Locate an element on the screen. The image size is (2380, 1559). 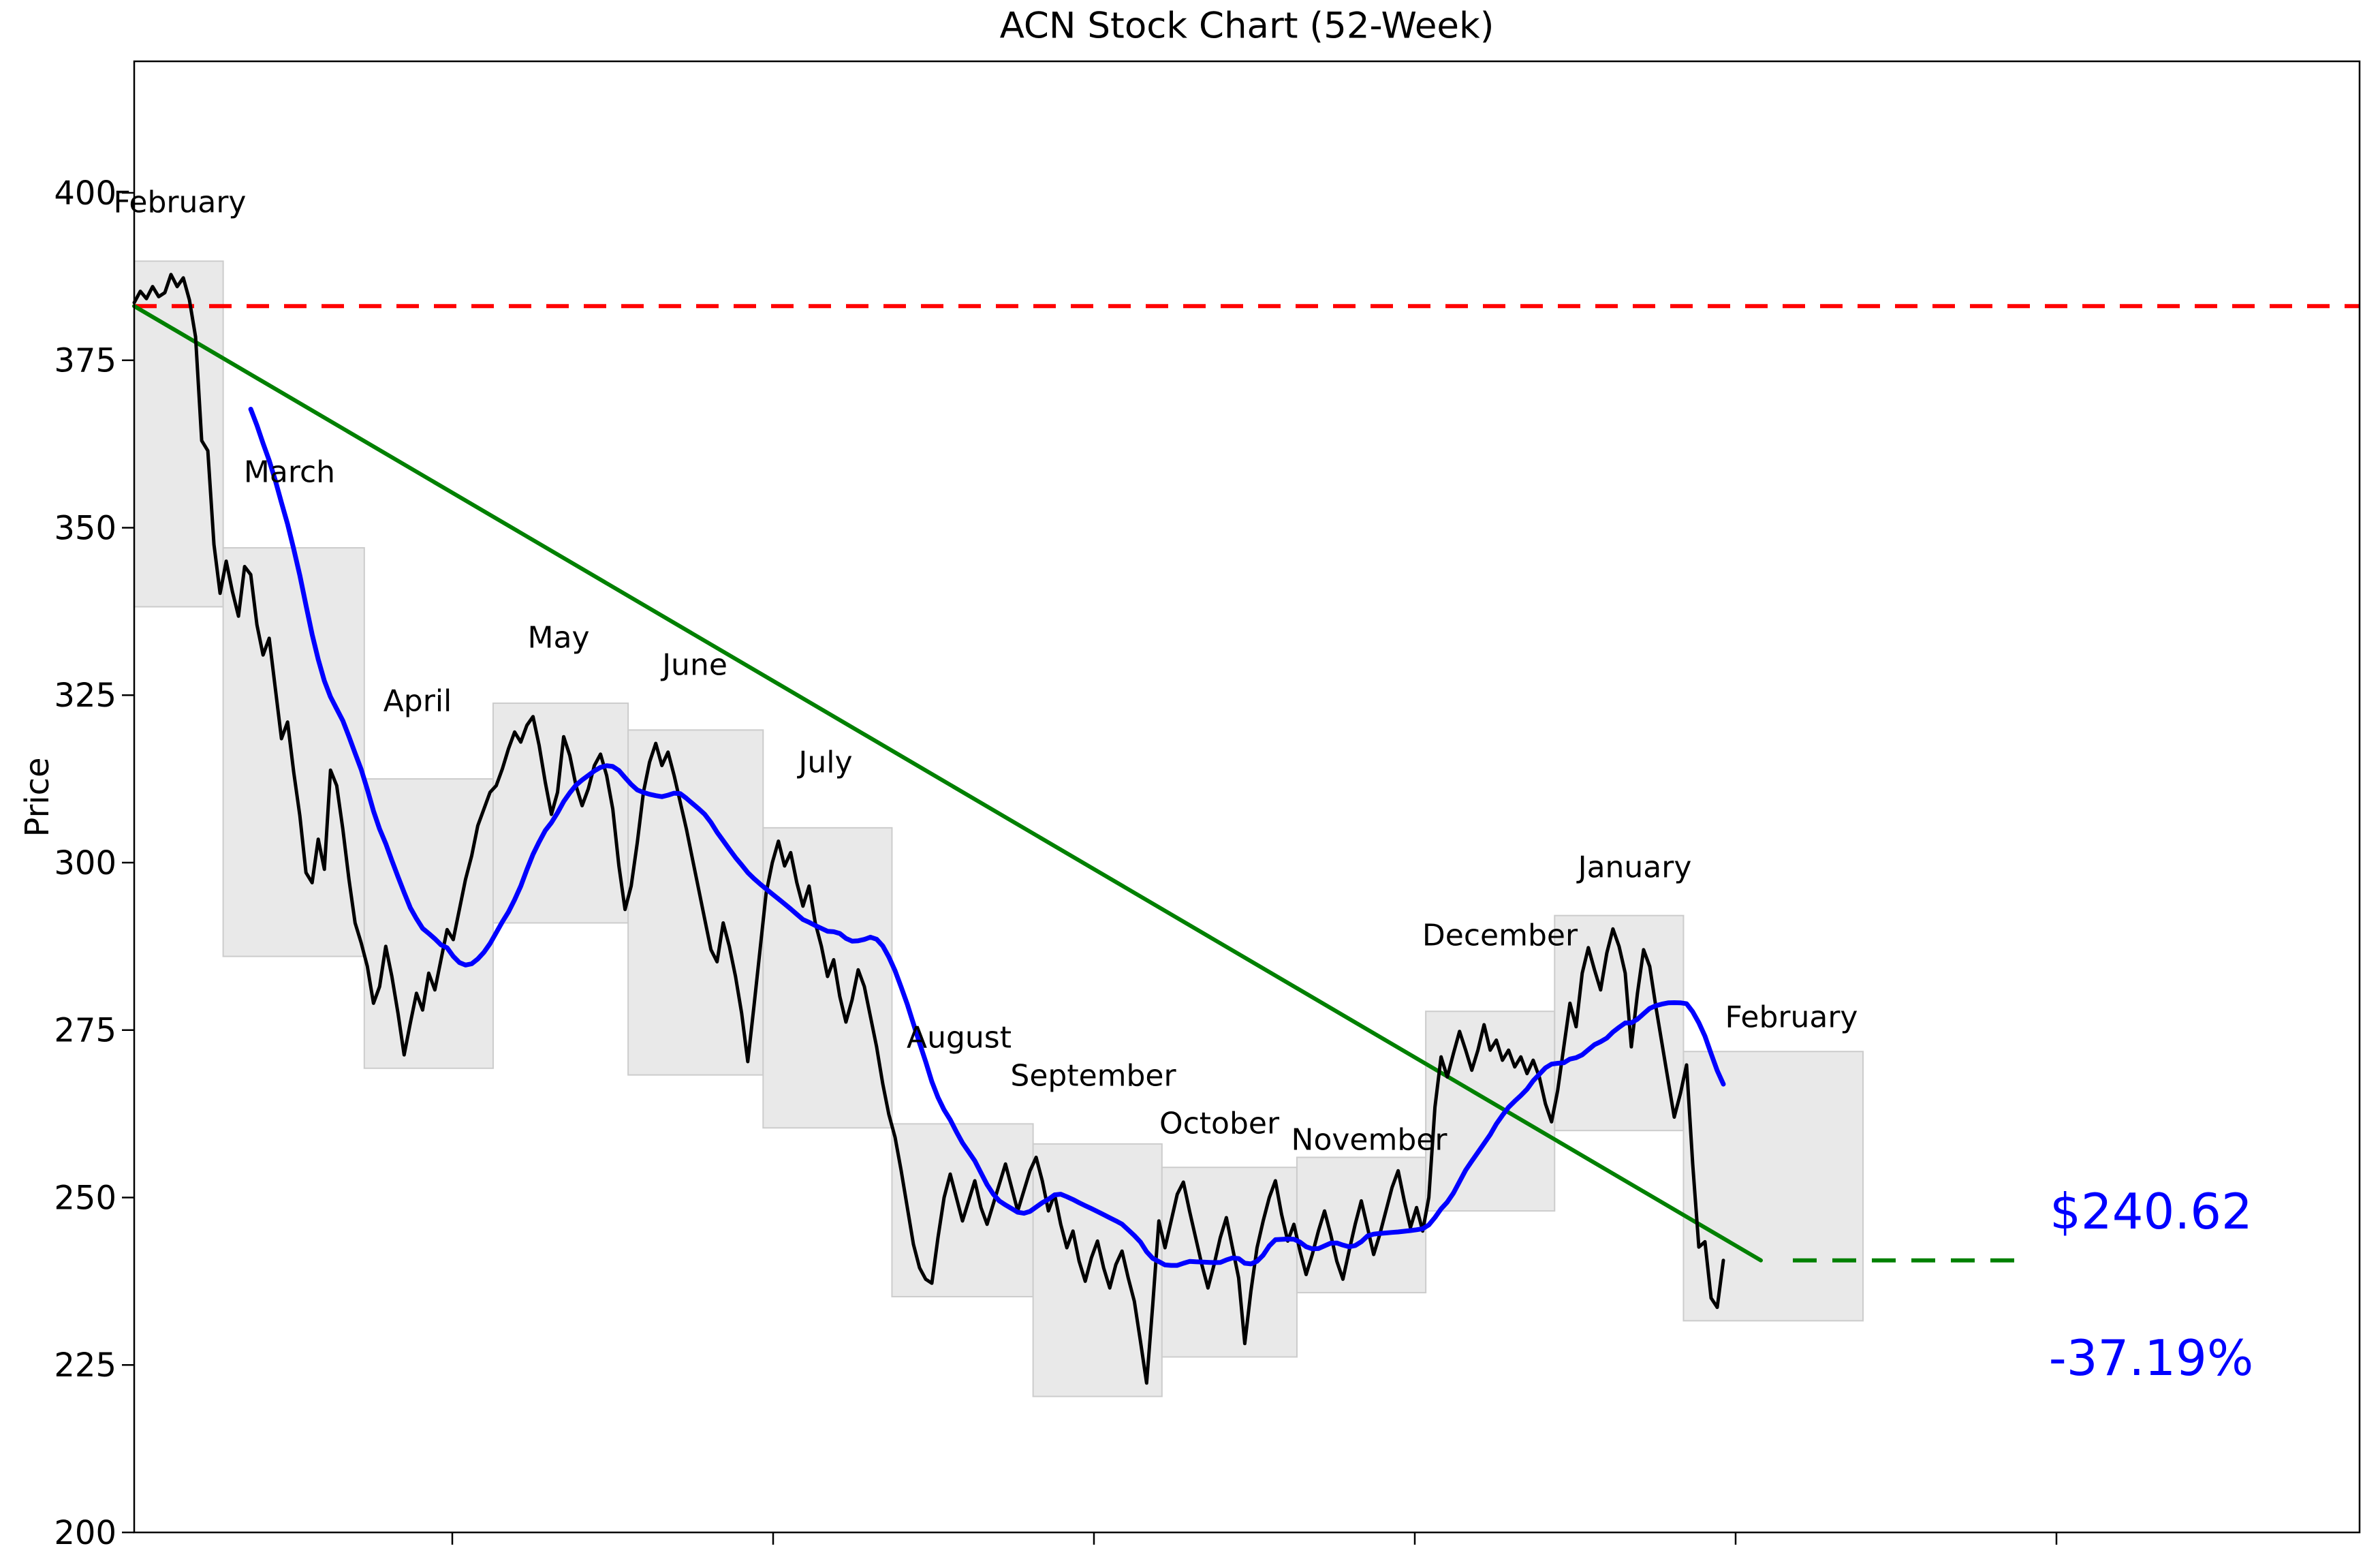
y-tick-label: 375 is located at coordinates (85, 361).